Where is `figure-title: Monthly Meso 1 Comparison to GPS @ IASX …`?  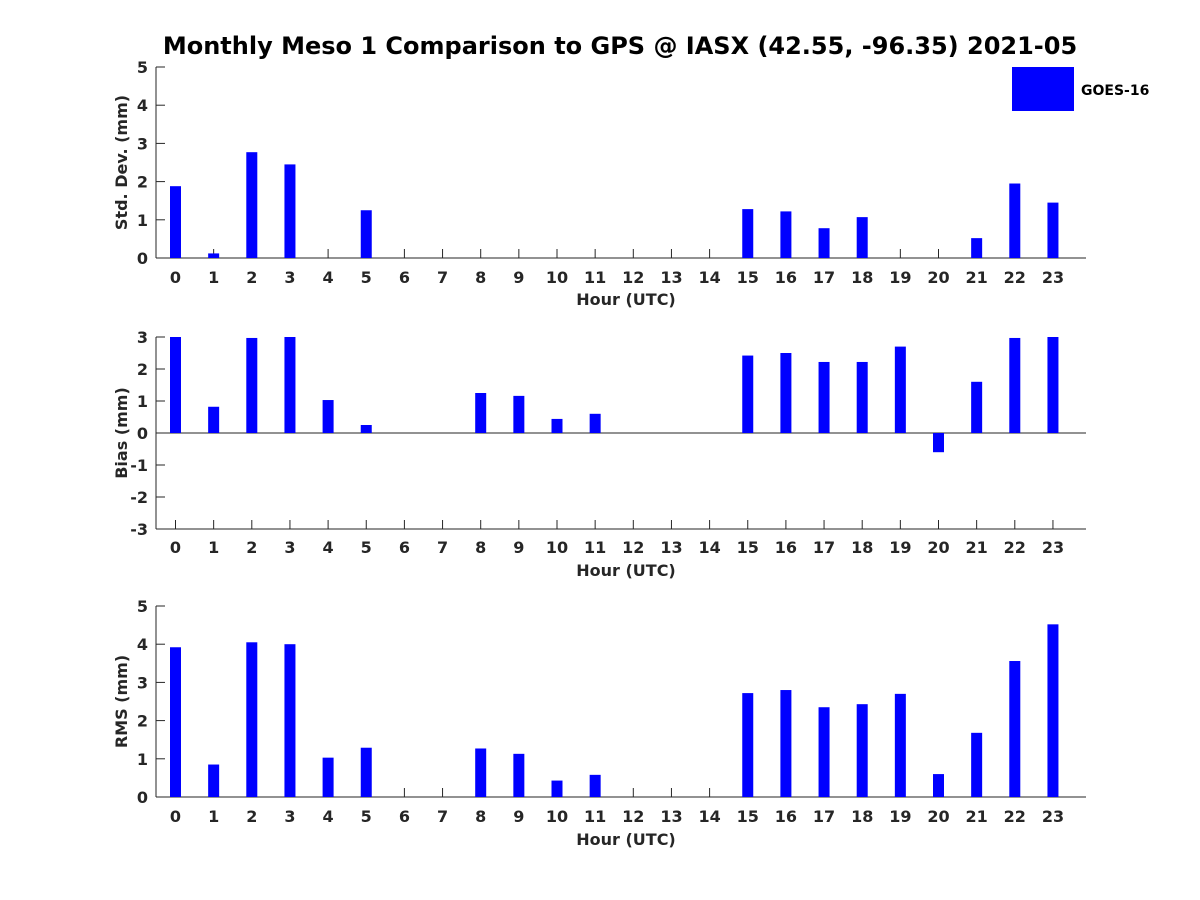 figure-title: Monthly Meso 1 Comparison to GPS @ IASX … is located at coordinates (620, 46).